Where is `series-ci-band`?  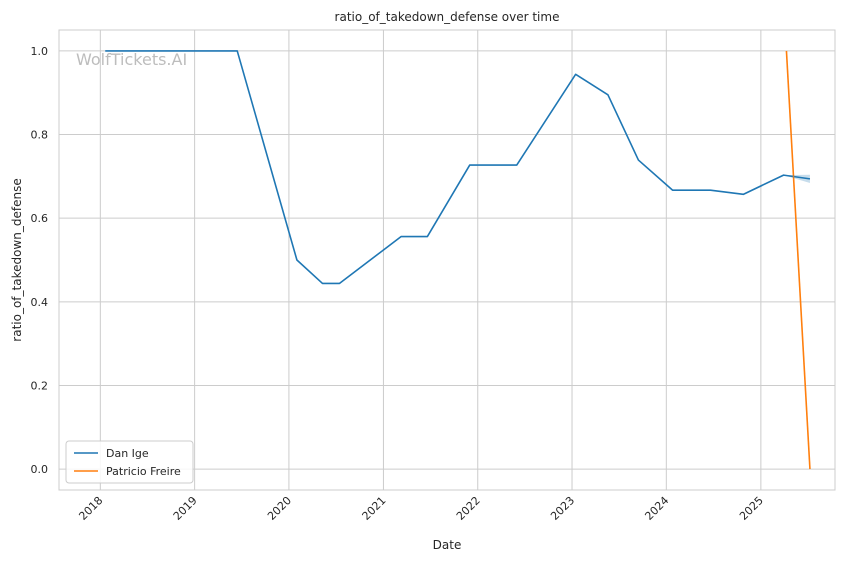
series-ci-band is located at coordinates (796, 179).